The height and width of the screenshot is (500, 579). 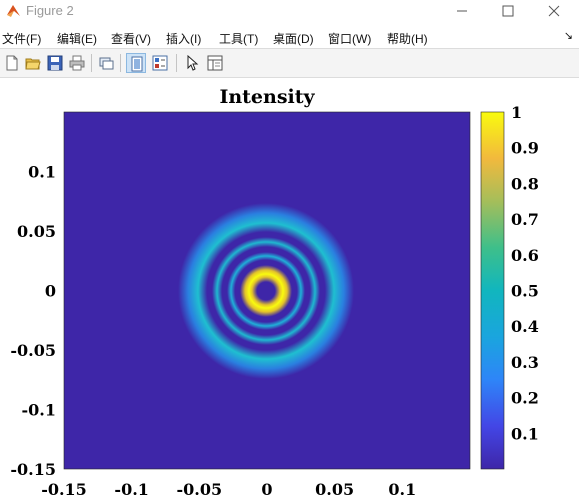 What do you see at coordinates (402, 489) in the screenshot?
I see `x-tick-label: 0.1` at bounding box center [402, 489].